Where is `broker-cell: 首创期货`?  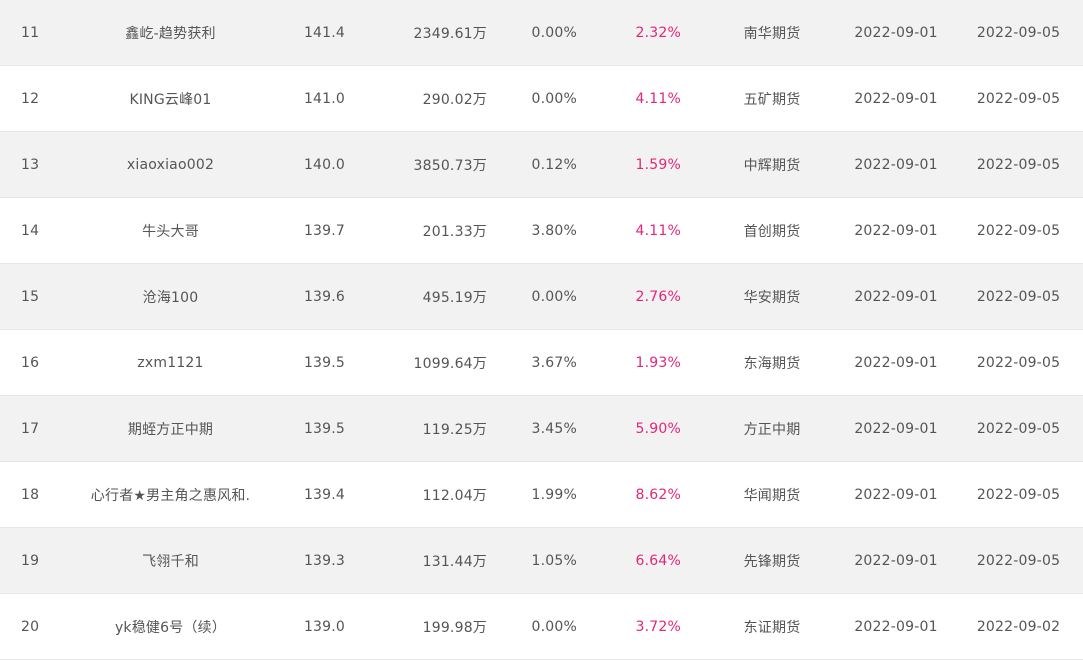
broker-cell: 首创期货 is located at coordinates (772, 231).